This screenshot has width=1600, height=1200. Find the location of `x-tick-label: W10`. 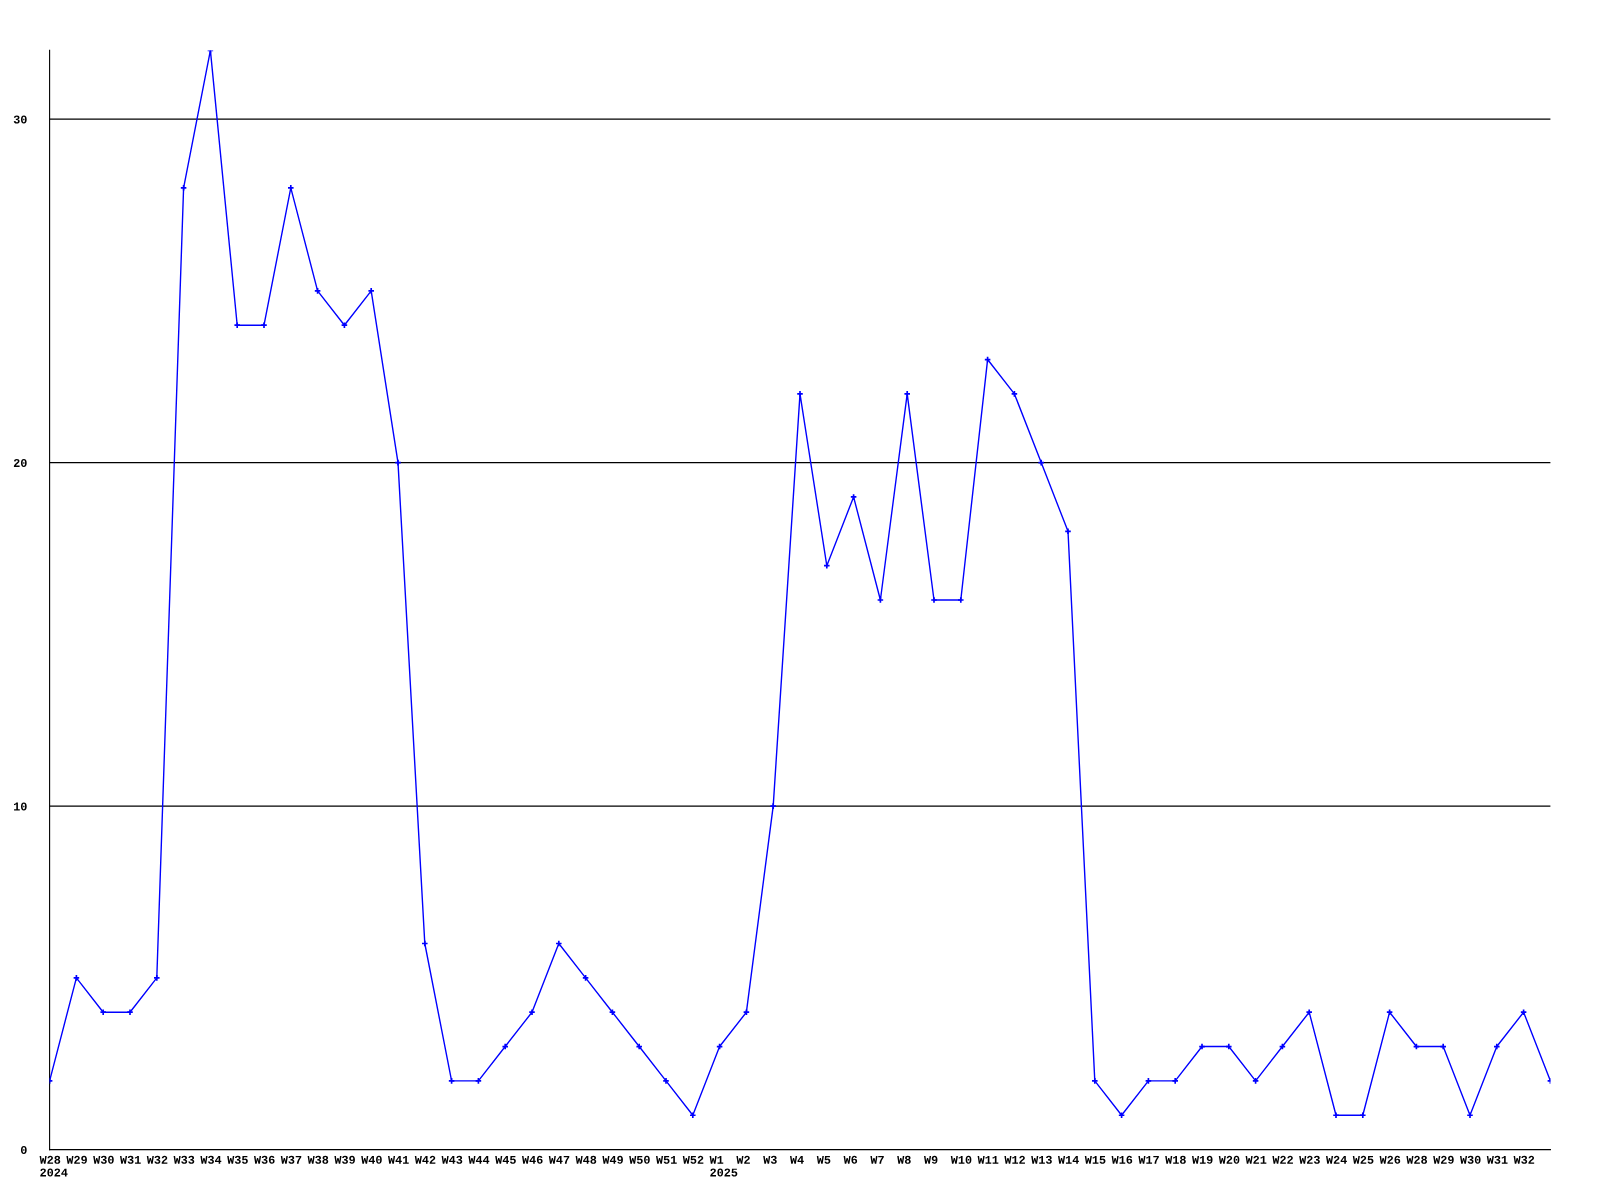

x-tick-label: W10 is located at coordinates (961, 1159).